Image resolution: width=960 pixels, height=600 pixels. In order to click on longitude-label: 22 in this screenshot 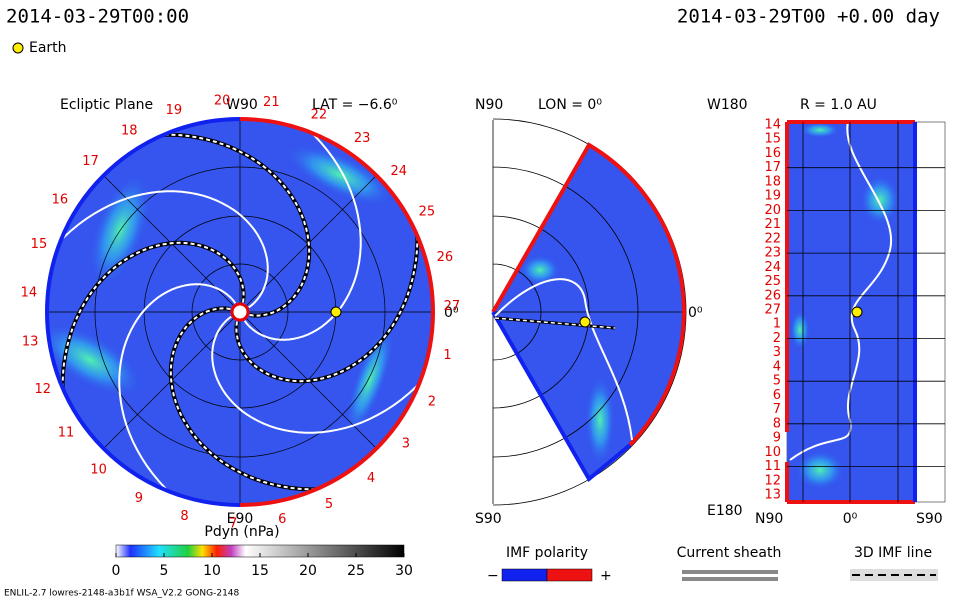, I will do `click(319, 115)`.